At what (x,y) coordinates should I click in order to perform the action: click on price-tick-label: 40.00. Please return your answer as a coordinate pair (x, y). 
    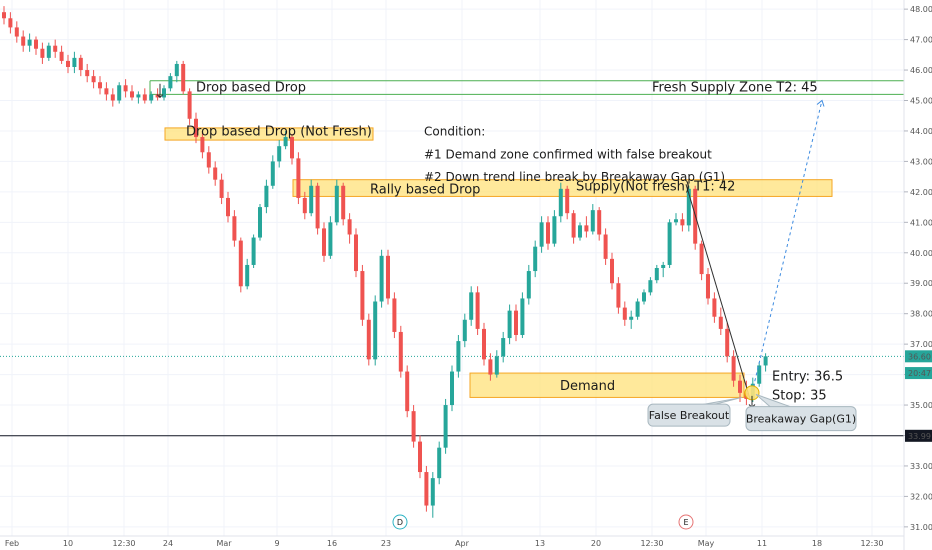
    Looking at the image, I should click on (921, 253).